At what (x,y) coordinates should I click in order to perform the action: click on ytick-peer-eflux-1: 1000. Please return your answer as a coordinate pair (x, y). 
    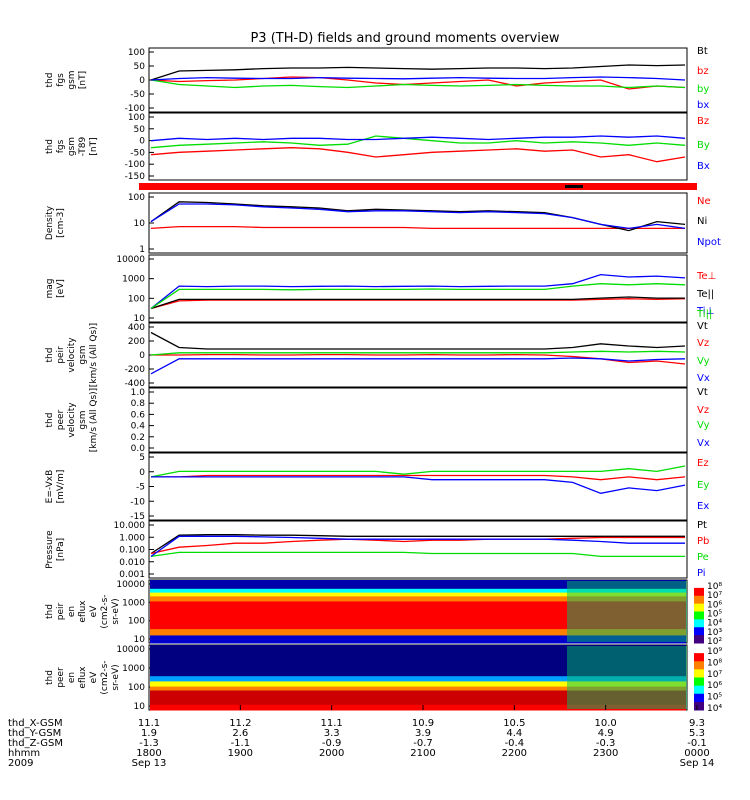
    Looking at the image, I should click on (133, 669).